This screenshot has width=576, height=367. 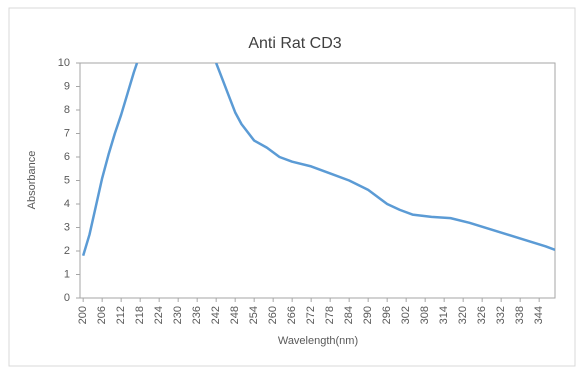 I want to click on x-tick-label: 296, so click(x=387, y=315).